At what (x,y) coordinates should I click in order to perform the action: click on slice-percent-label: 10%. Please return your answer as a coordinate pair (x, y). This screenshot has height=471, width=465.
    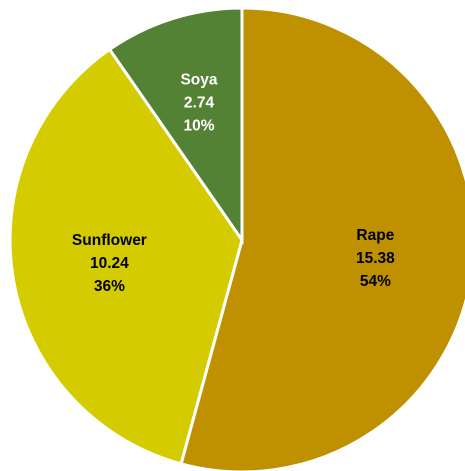
    Looking at the image, I should click on (198, 126).